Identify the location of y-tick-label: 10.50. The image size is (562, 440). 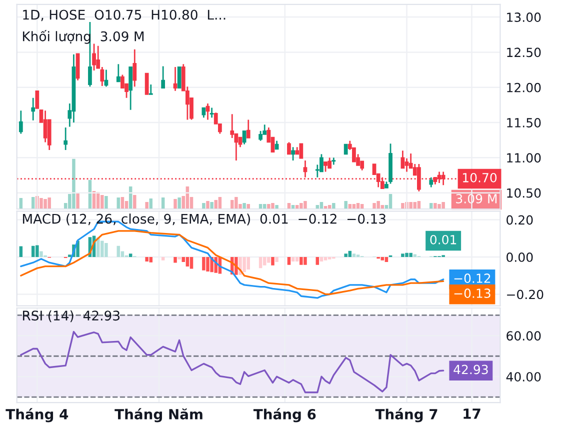
(524, 193).